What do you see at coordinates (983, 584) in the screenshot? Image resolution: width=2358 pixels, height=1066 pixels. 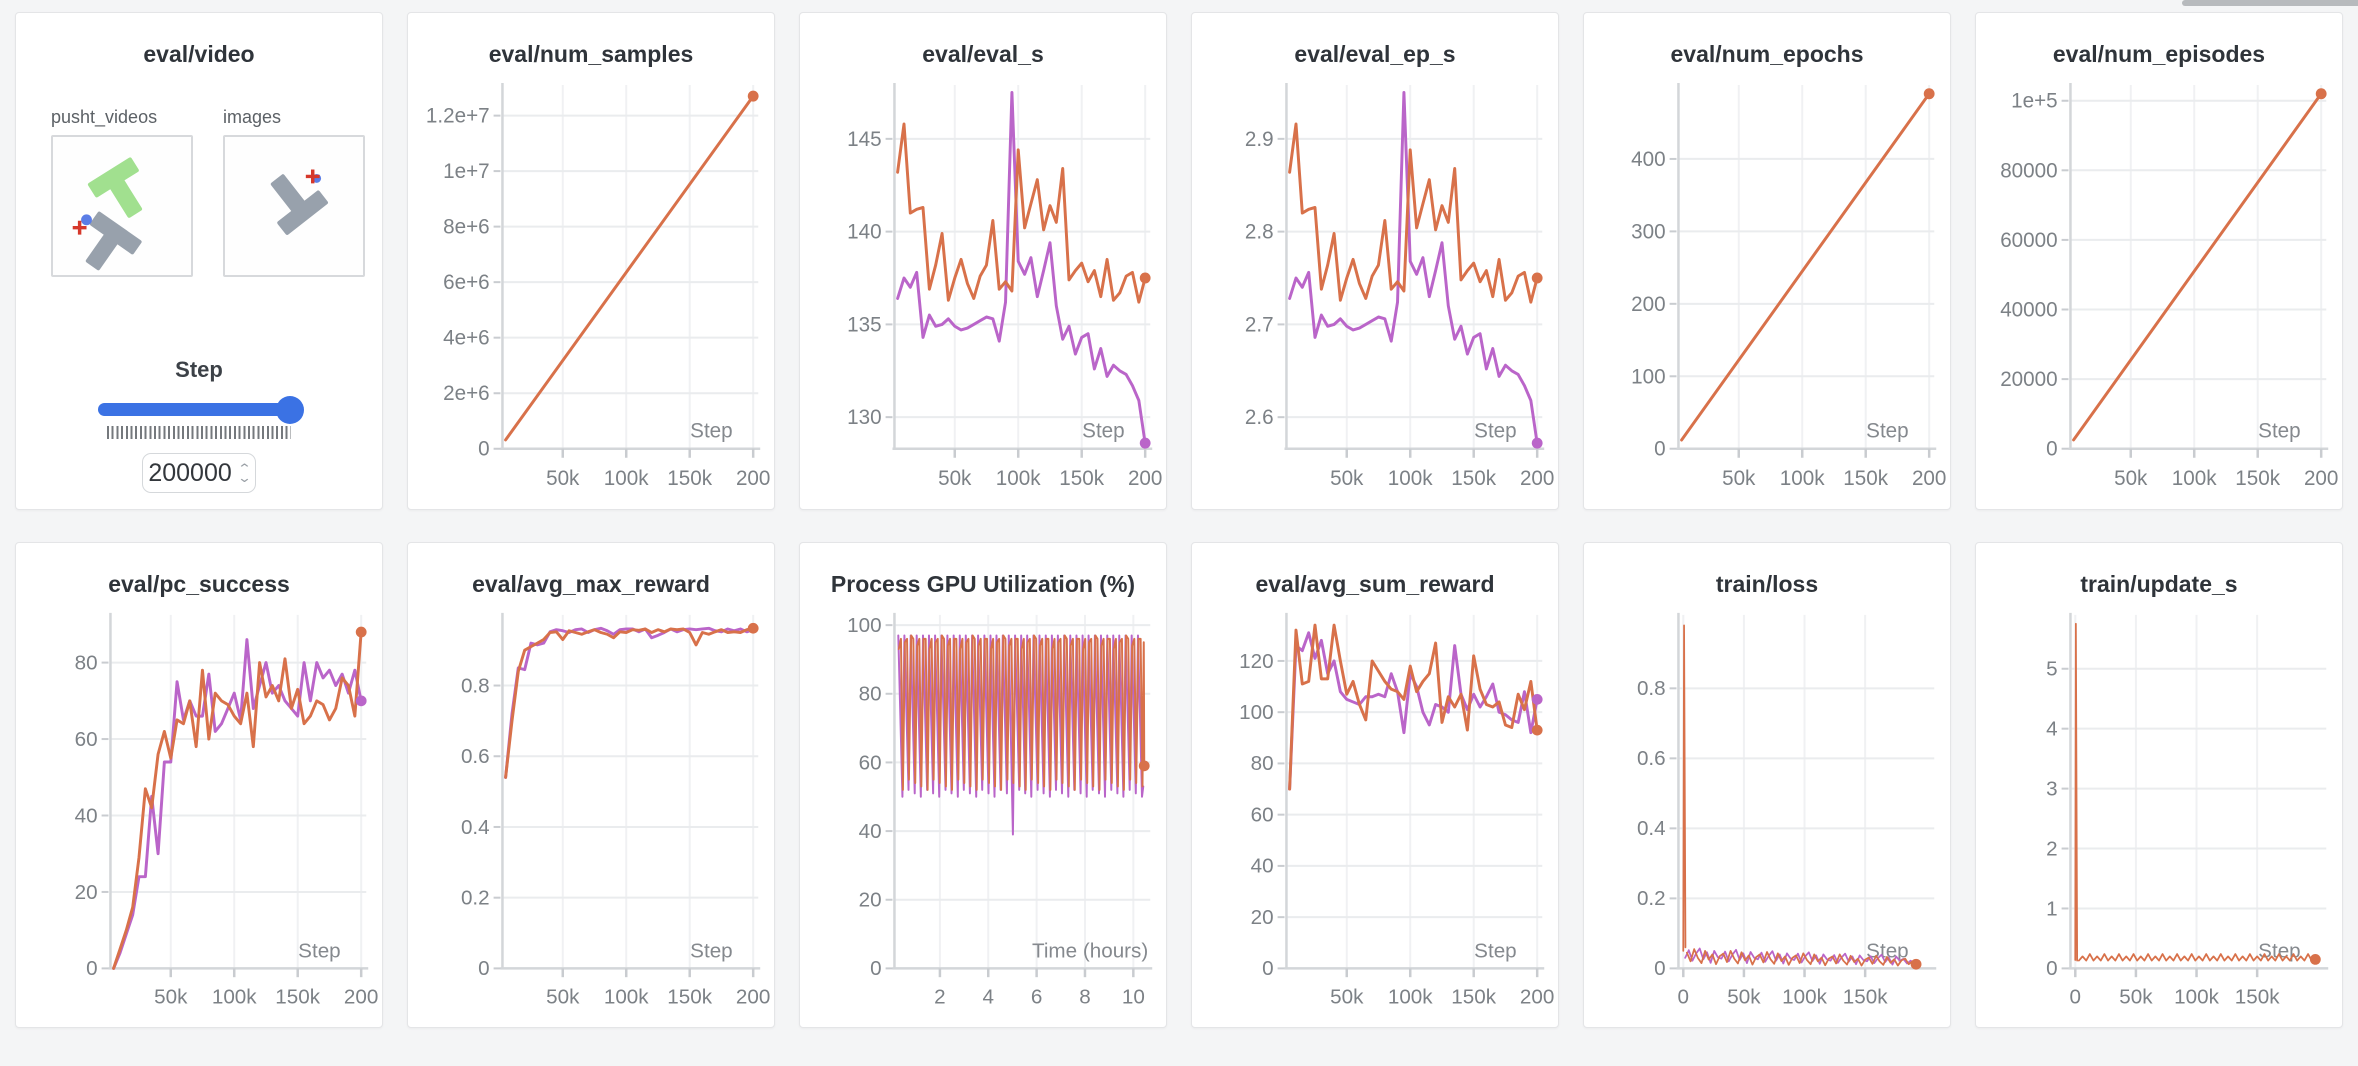 I see `chart-title: Process GPU Utilization (%)` at bounding box center [983, 584].